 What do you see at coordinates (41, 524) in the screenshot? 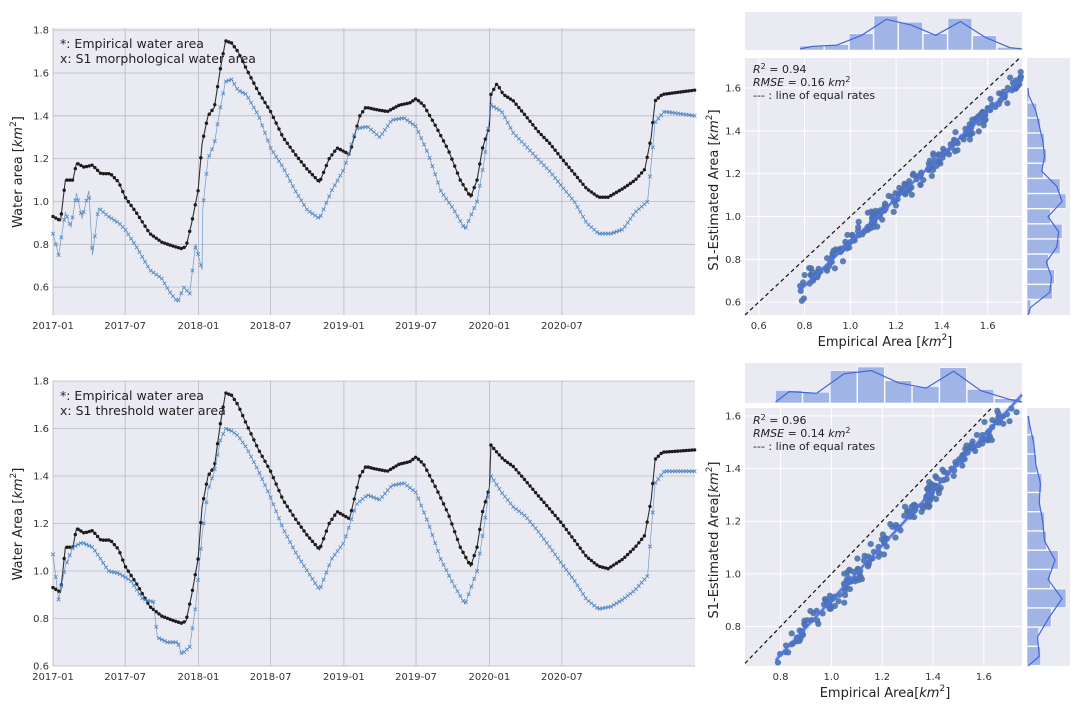
I see `ts2-ytick-label: 1.2` at bounding box center [41, 524].